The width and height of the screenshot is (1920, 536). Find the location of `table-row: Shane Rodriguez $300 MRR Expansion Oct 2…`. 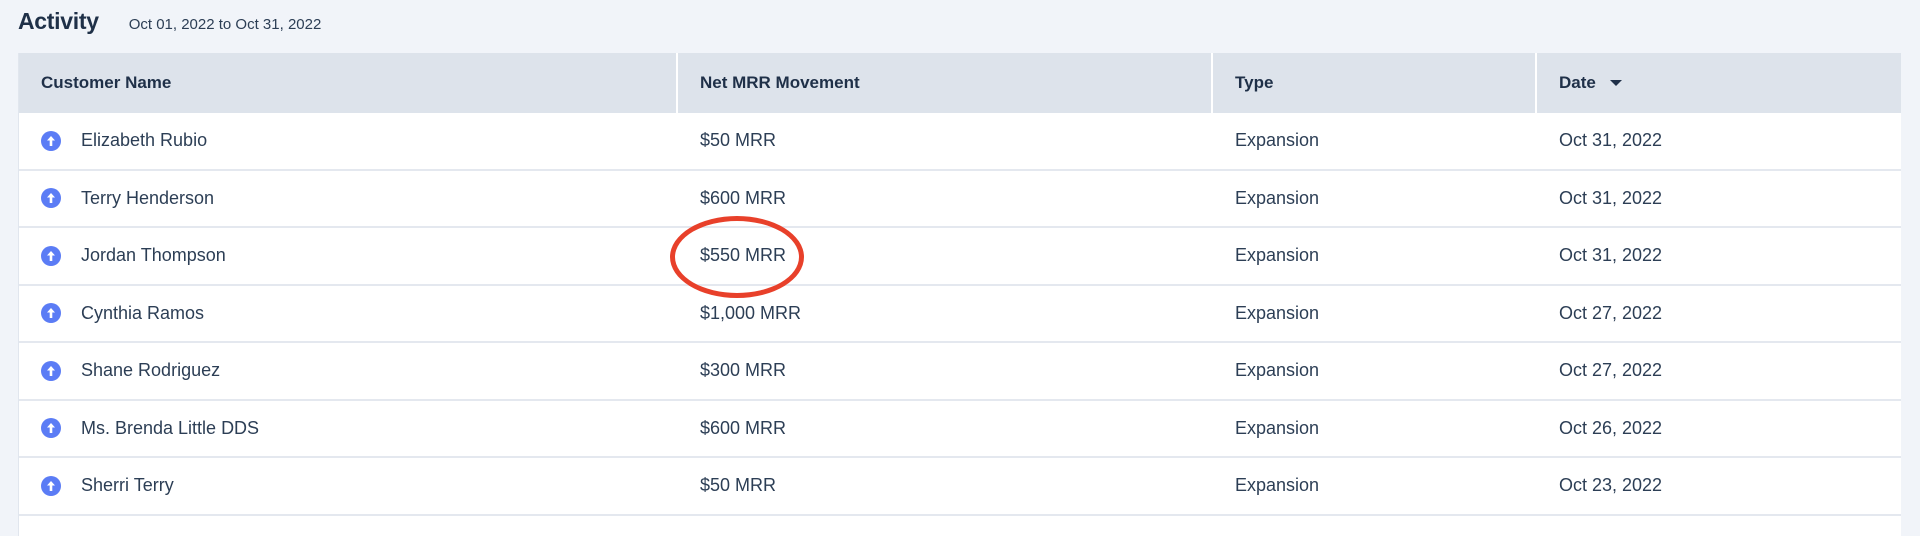

table-row: Shane Rodriguez $300 MRR Expansion Oct 2… is located at coordinates (960, 372).